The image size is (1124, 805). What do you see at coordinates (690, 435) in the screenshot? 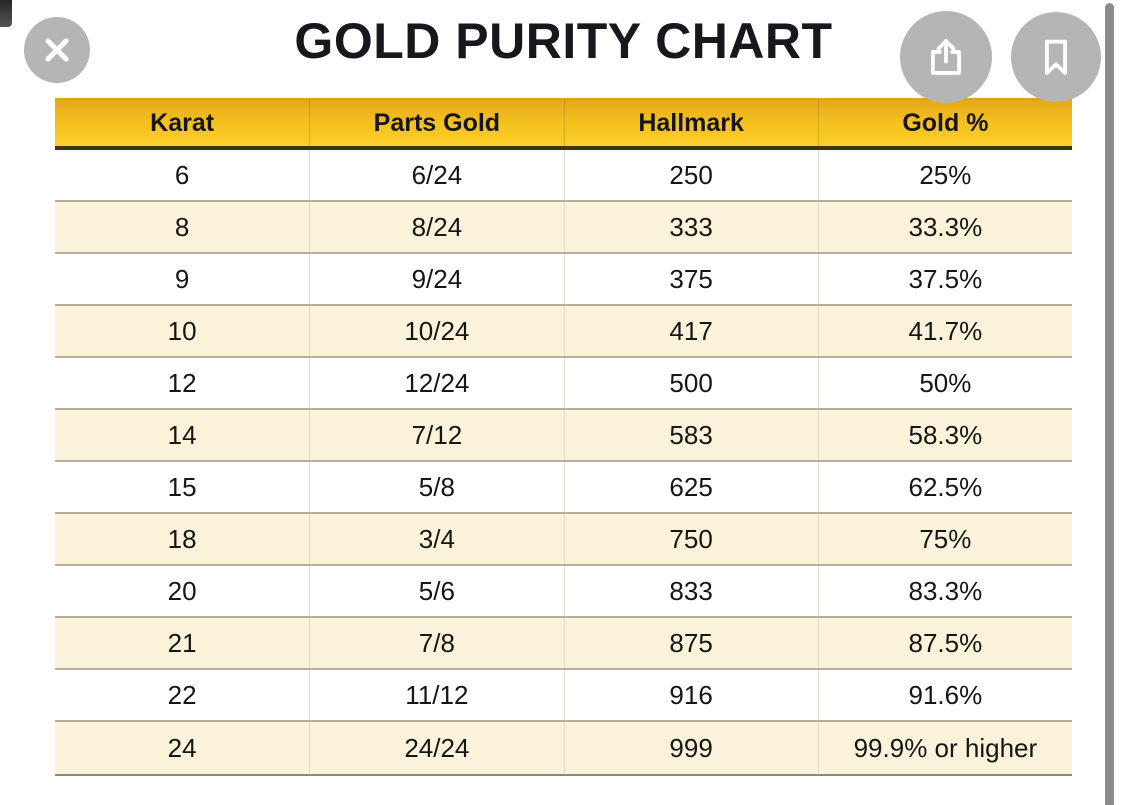
I see `table-cell: 583` at bounding box center [690, 435].